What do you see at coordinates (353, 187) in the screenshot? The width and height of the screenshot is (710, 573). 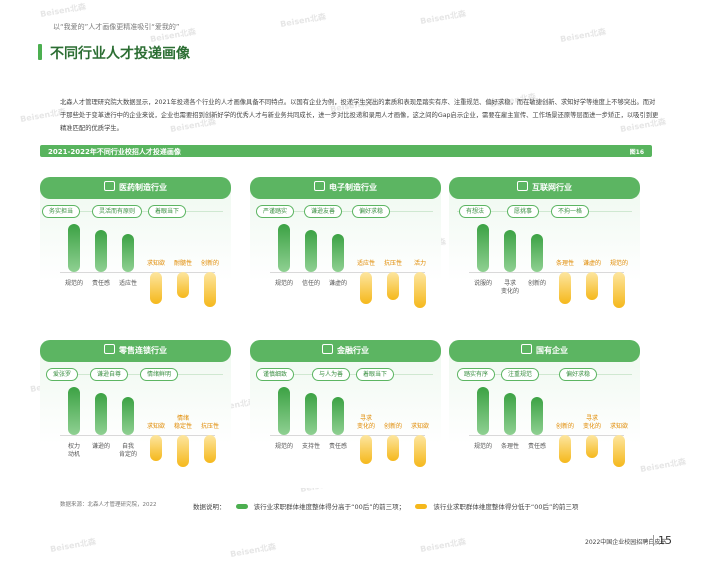 I see `panel-title-text: 电子制造行业` at bounding box center [353, 187].